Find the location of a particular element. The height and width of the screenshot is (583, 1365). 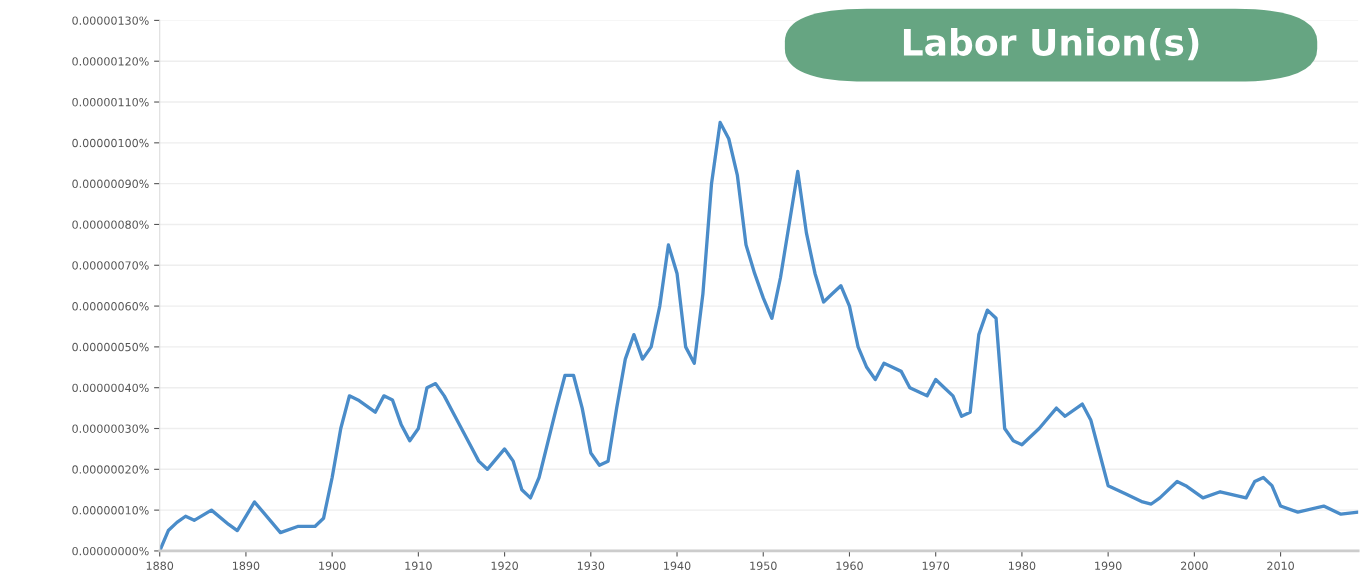

y-tick-label: 0.00000010% is located at coordinates (110, 510).